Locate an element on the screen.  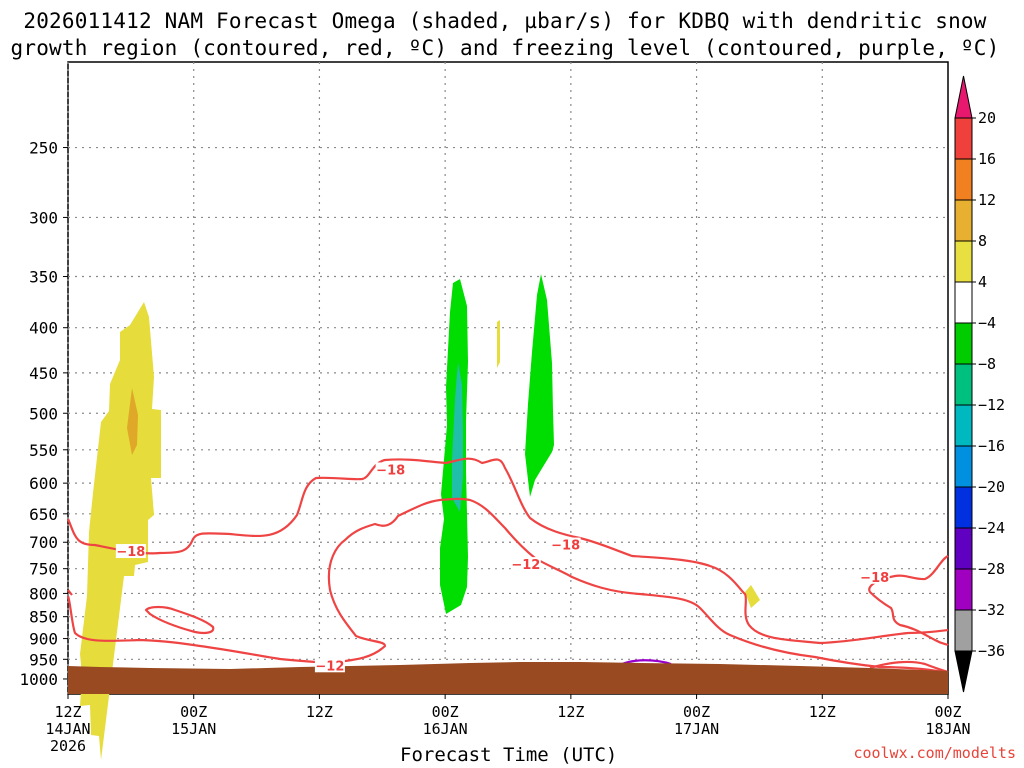
x-tick-year-0: 2026 is located at coordinates (68, 746).